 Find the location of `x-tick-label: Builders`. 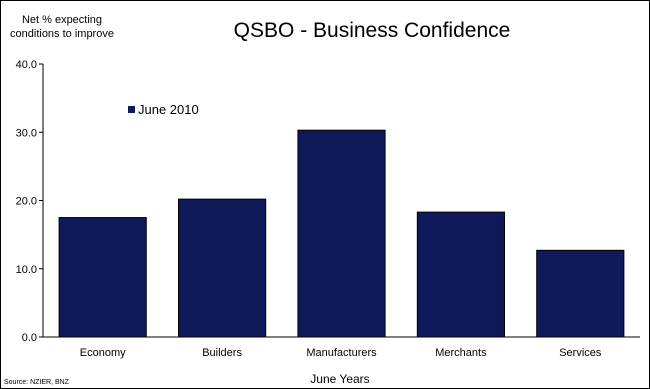

x-tick-label: Builders is located at coordinates (222, 353).